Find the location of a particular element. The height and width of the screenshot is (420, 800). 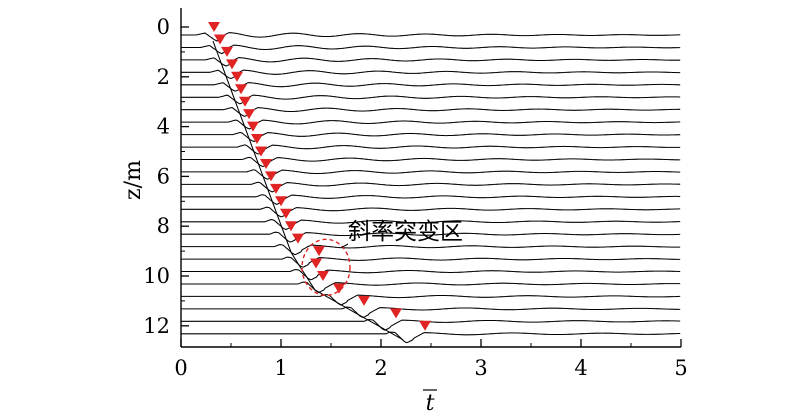

annotation-label: 斜率突变区 is located at coordinates (405, 232).